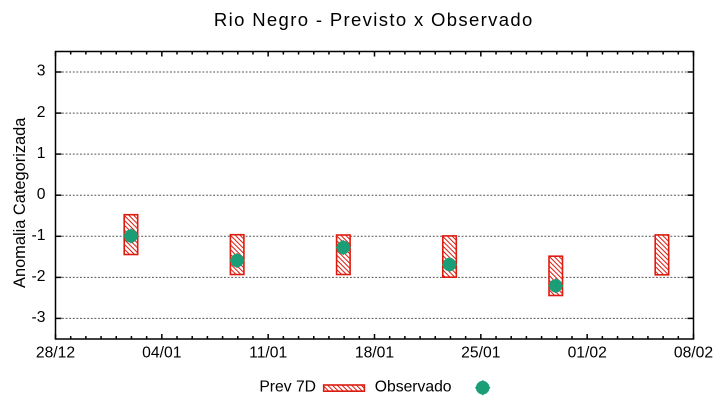 Image resolution: width=720 pixels, height=400 pixels. Describe the element at coordinates (374, 19) in the screenshot. I see `svg-text:Rio Negro - Previsto x Observa: Rio Negro - Previsto x Observado` at that location.